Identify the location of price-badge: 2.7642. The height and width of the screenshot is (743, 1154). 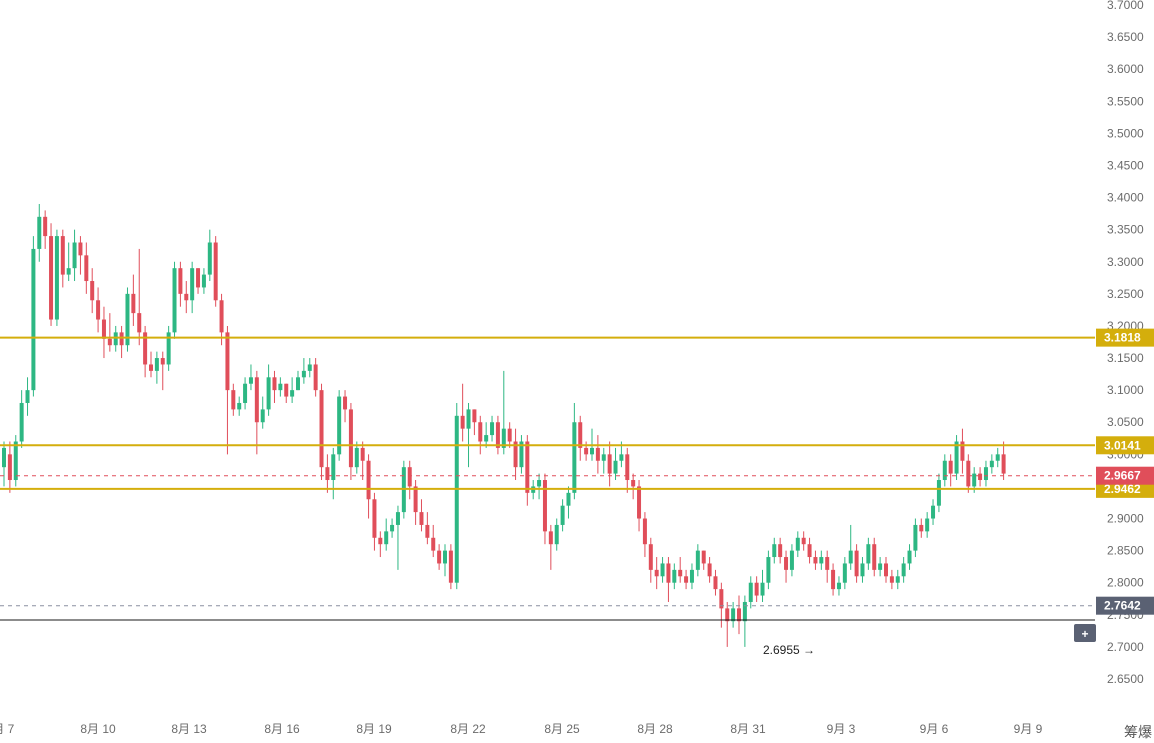
(1125, 605).